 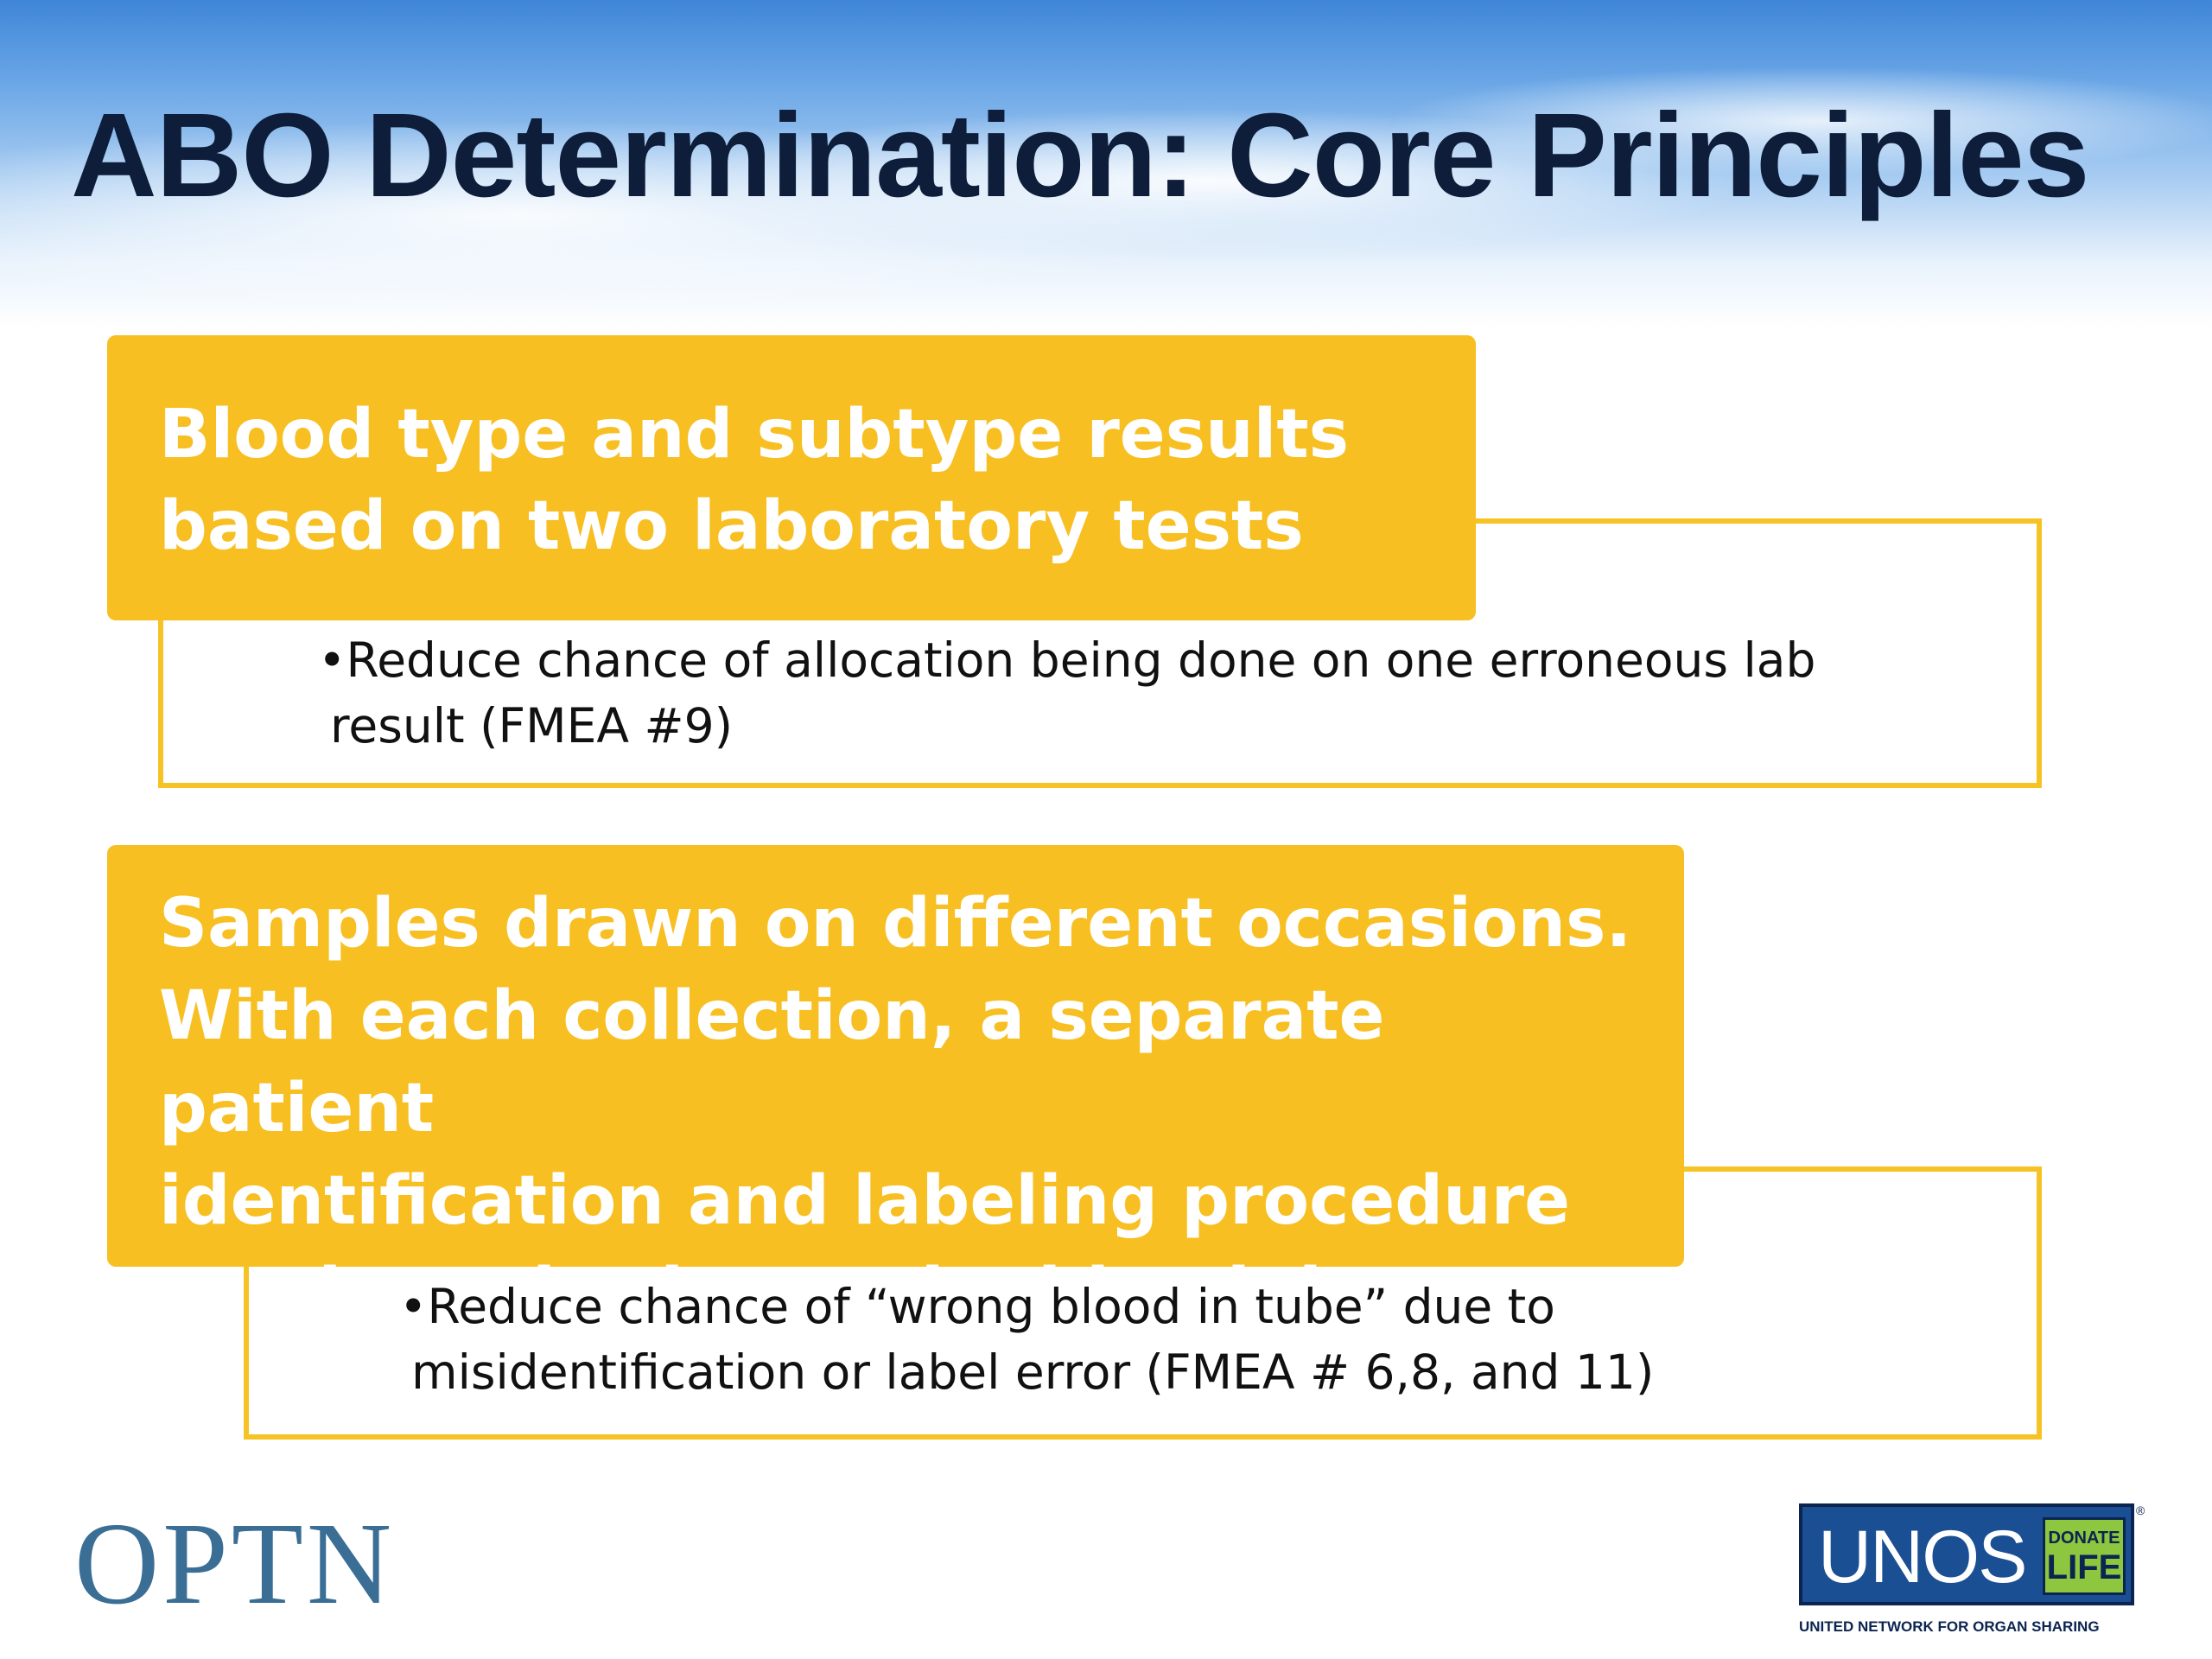 I want to click on unos-logo-box: UNOS DONATE LIFE, so click(x=1966, y=1554).